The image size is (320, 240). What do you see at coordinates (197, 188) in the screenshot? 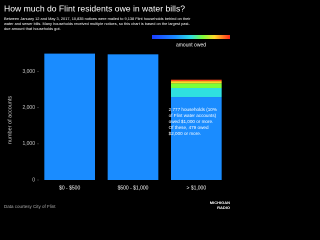
I see `x-tick-label: > $1,000` at bounding box center [197, 188].